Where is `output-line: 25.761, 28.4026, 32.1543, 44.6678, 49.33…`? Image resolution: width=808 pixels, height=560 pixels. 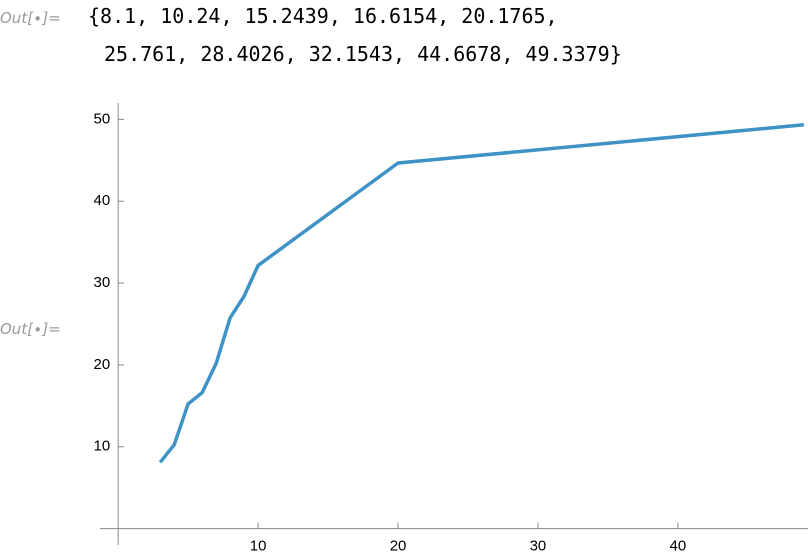
output-line: 25.761, 28.4026, 32.1543, 44.6678, 49.33… is located at coordinates (363, 54).